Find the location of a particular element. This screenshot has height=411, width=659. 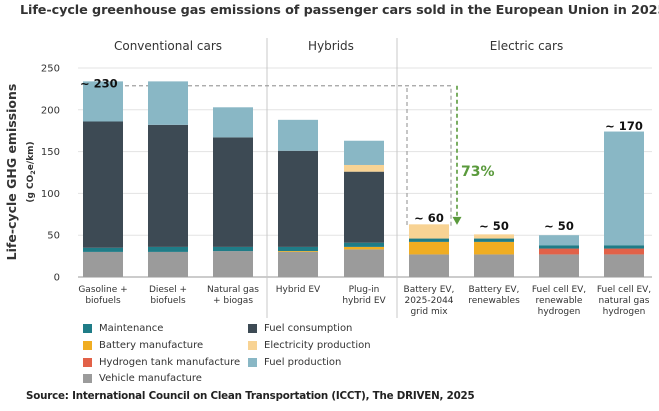

category-label: Diesel + biofuels is located at coordinates (168, 295).